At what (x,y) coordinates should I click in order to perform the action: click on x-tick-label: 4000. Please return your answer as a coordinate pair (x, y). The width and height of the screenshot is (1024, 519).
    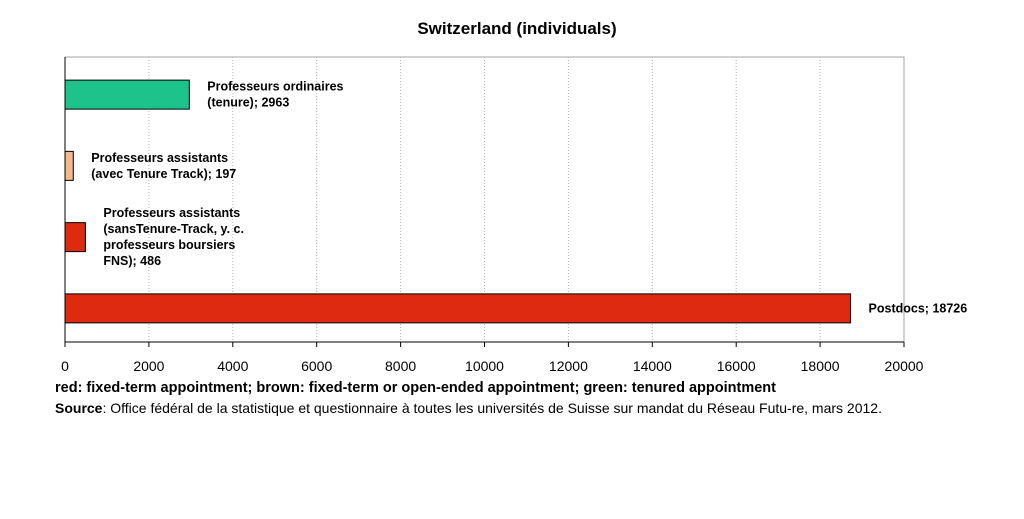
    Looking at the image, I should click on (232, 366).